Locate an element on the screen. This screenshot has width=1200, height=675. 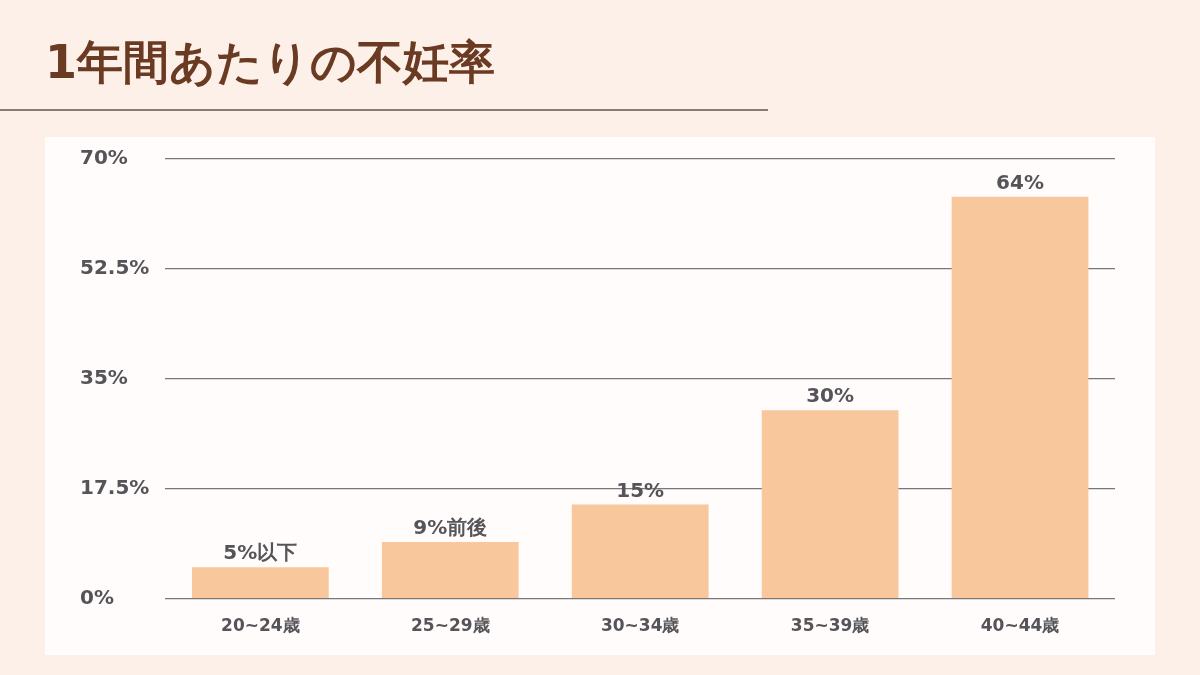
x-tick-label: 20~24歳 is located at coordinates (260, 625).